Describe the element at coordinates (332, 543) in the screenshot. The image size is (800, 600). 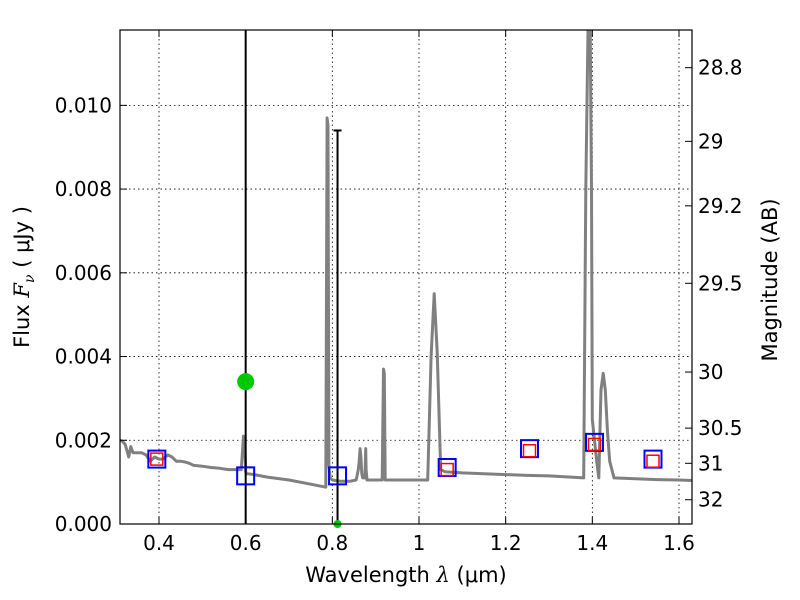
I see `x-tick-label: 0.8` at that location.